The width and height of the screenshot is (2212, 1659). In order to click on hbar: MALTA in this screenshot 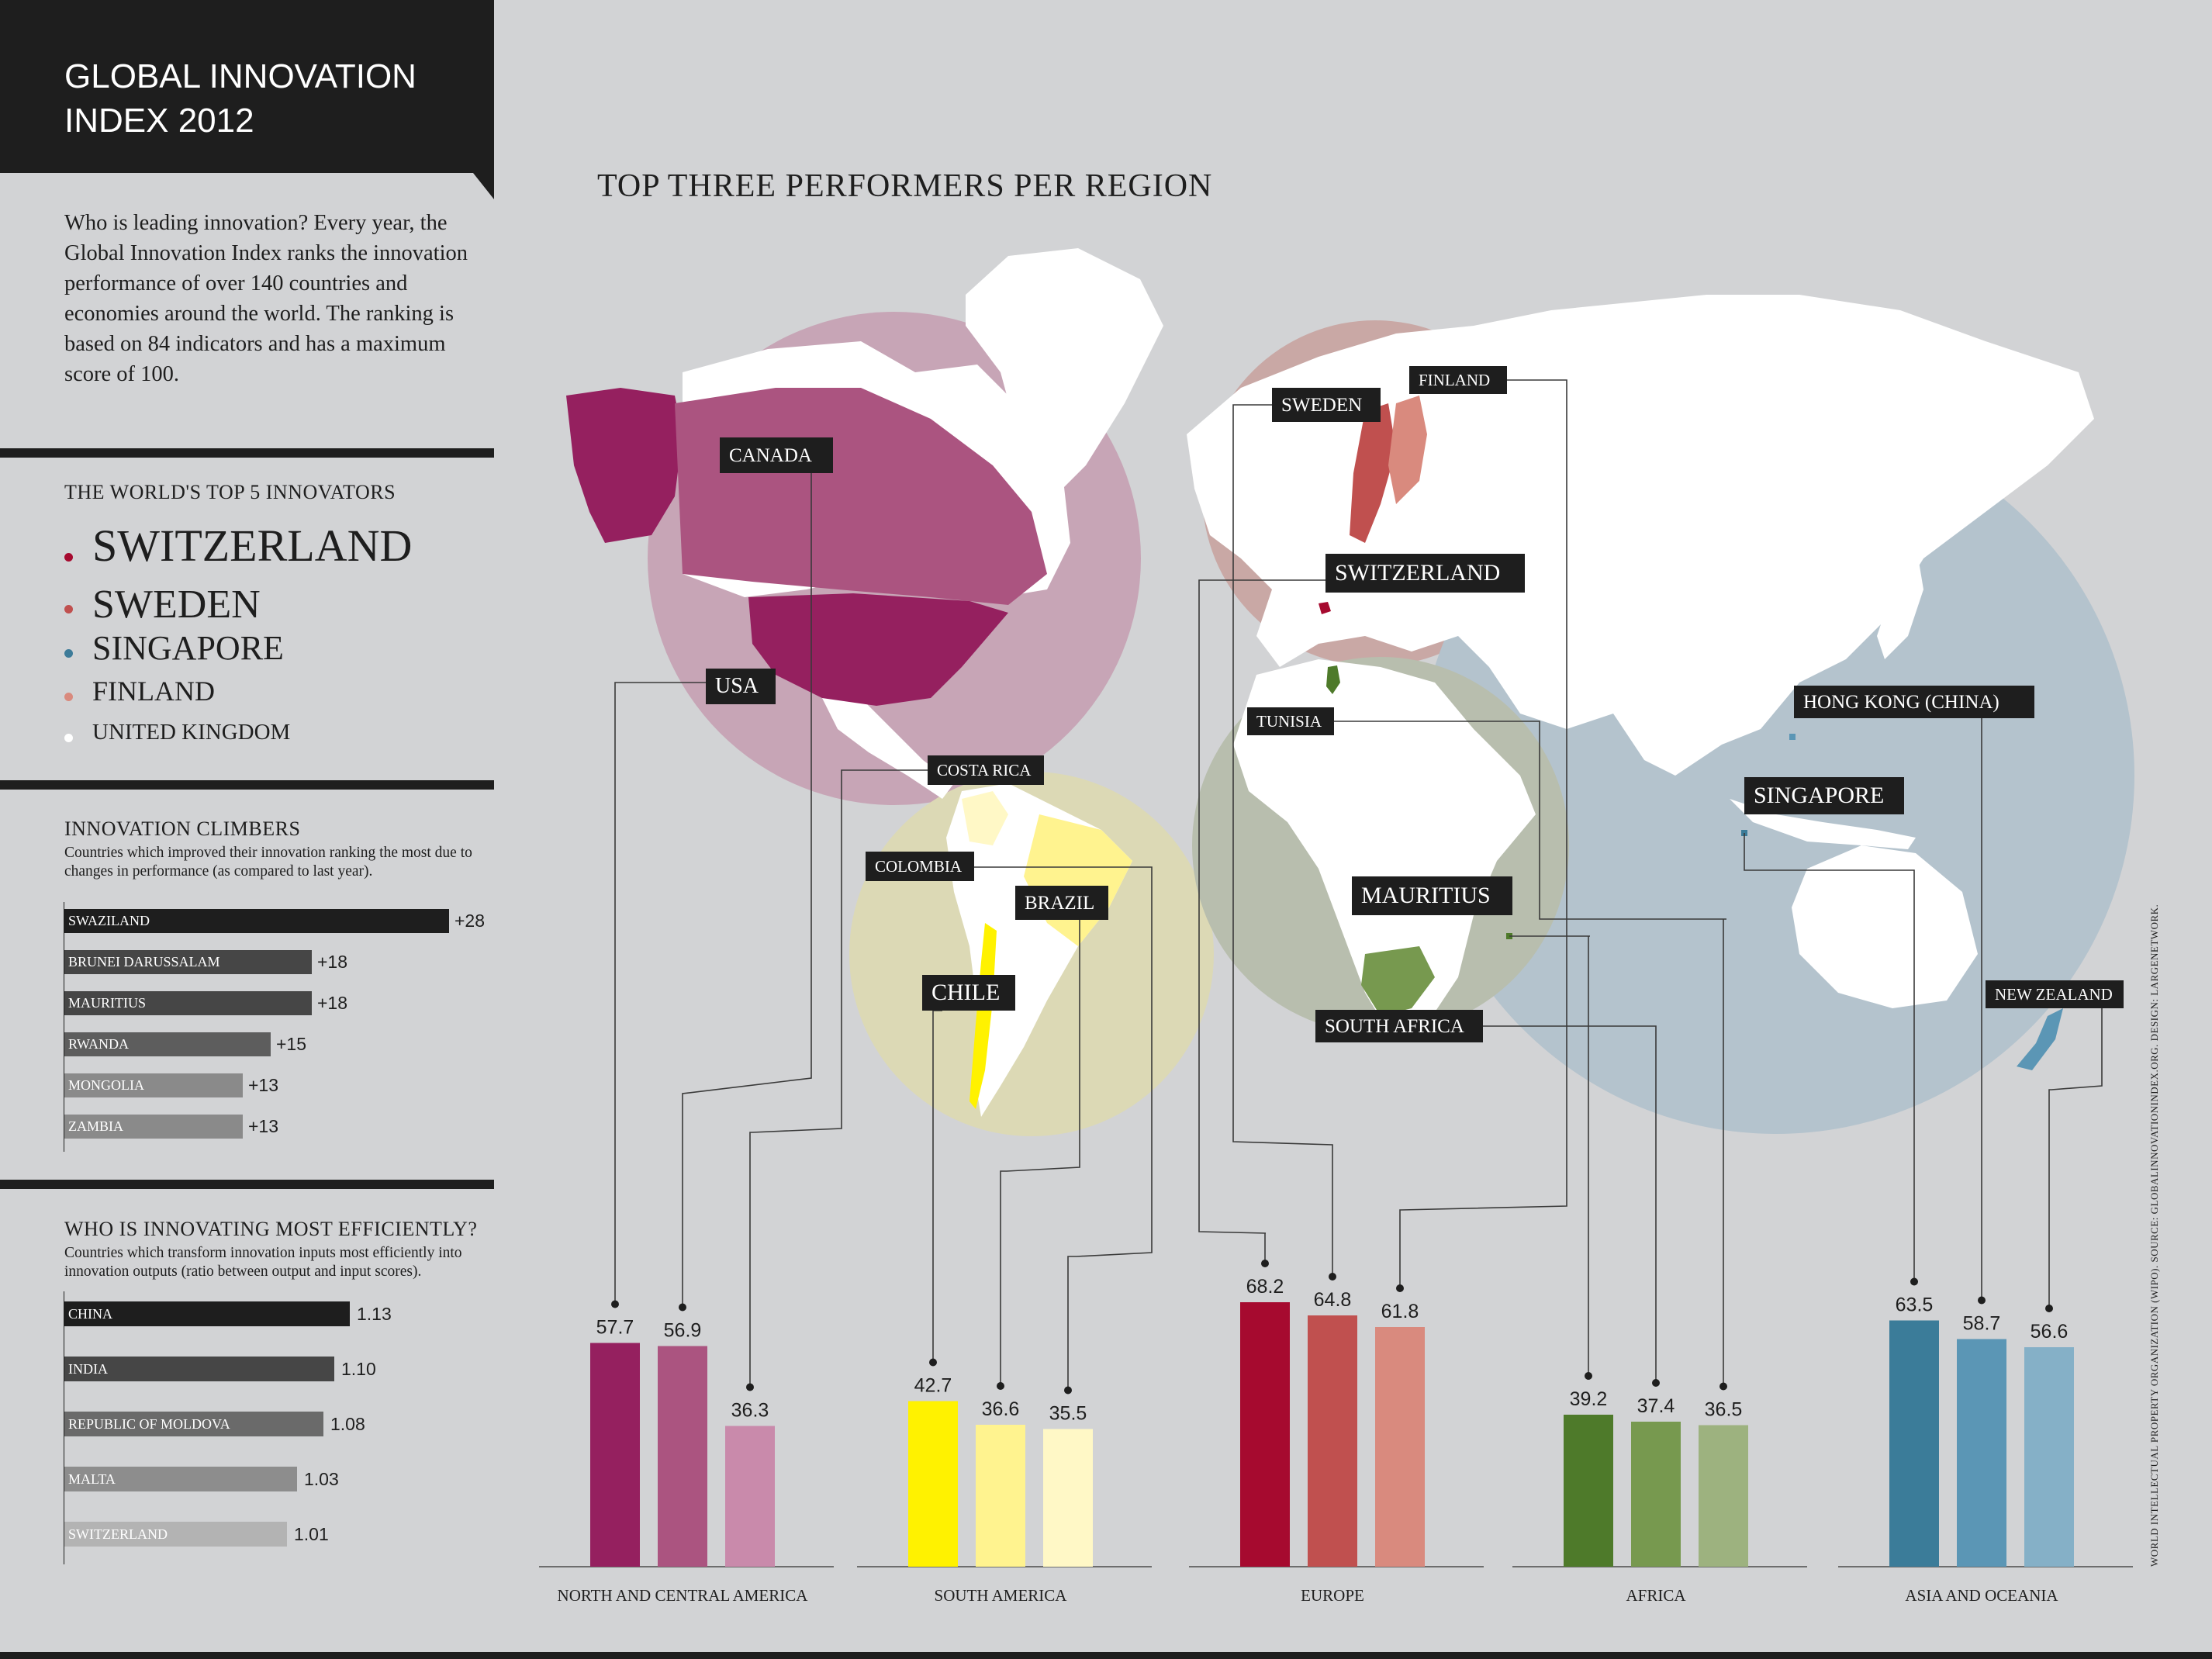, I will do `click(180, 1479)`.